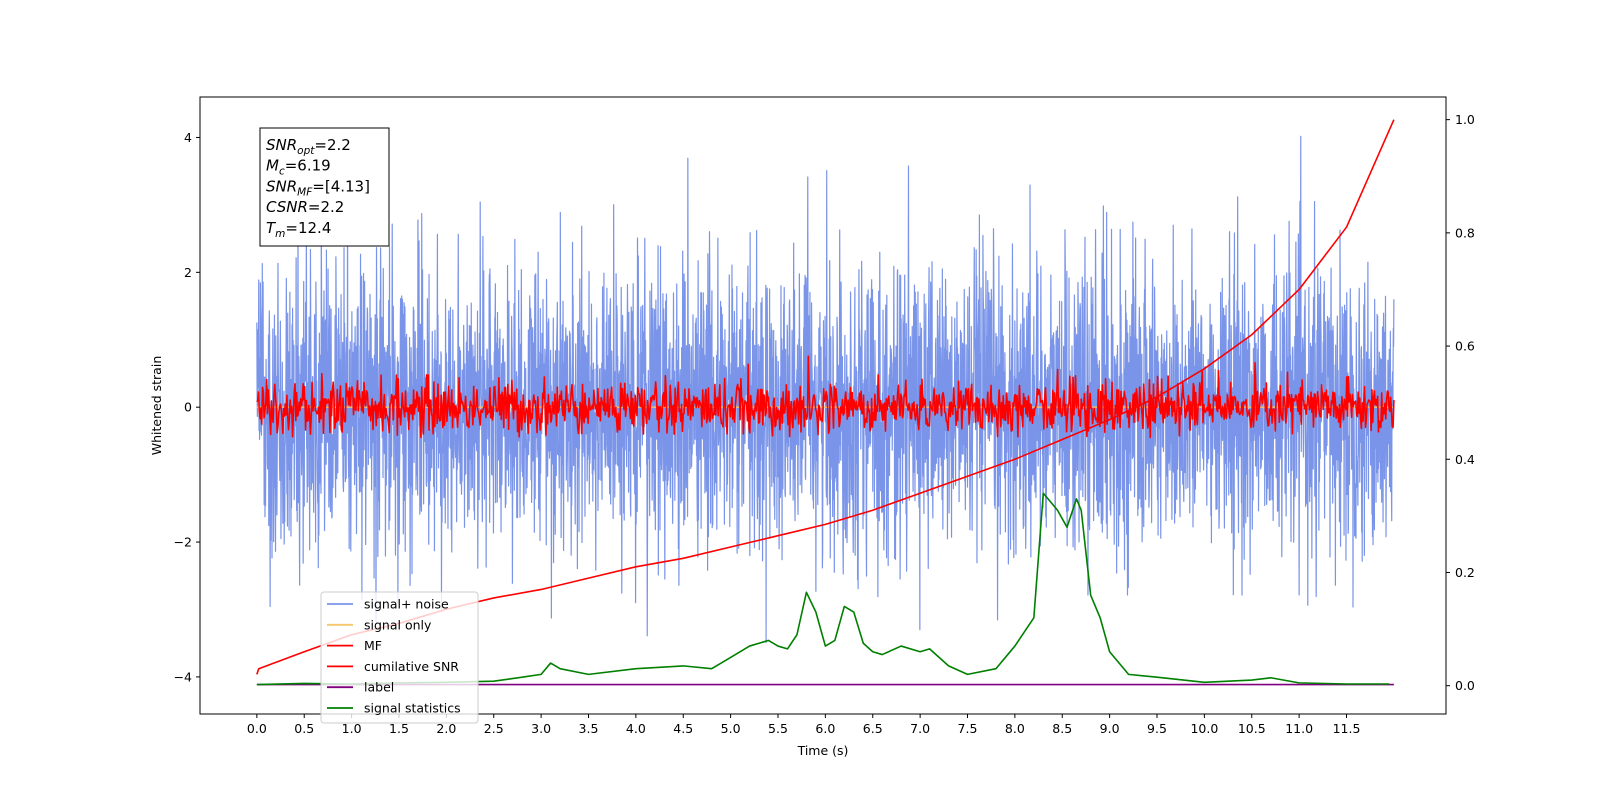  I want to click on y-tick-label: −2, so click(183, 542).